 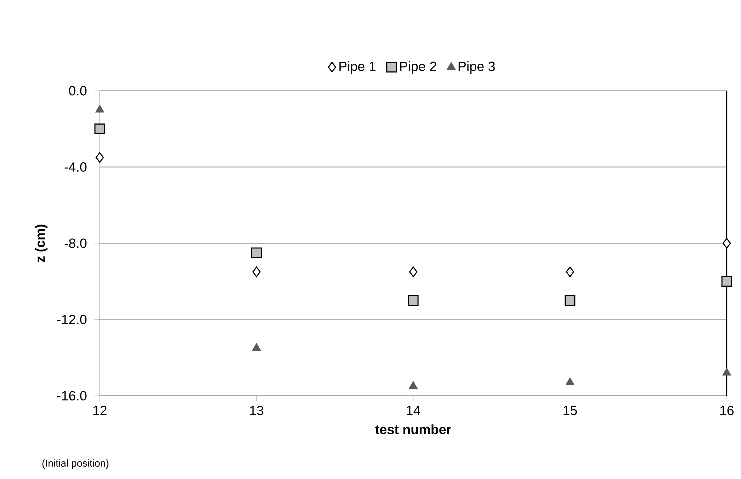 I want to click on legend-label: Pipe 2, so click(x=418, y=68).